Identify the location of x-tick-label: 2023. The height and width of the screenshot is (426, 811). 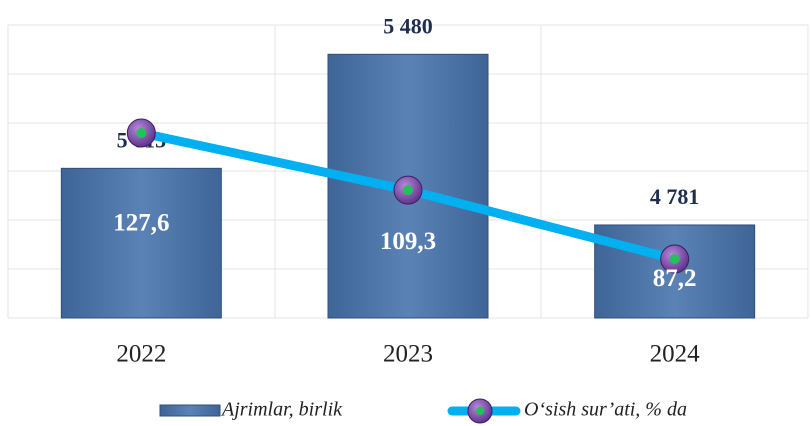
(408, 354).